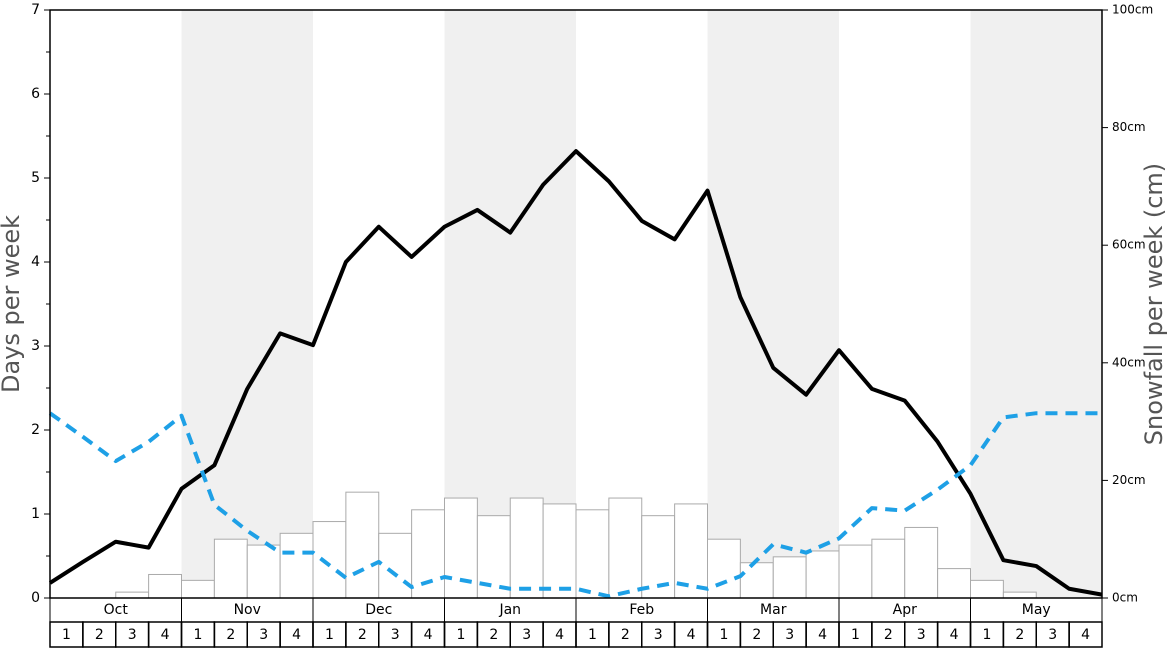 This screenshot has height=648, width=1168. I want to click on y2-tick-label: 80cm, so click(1129, 127).